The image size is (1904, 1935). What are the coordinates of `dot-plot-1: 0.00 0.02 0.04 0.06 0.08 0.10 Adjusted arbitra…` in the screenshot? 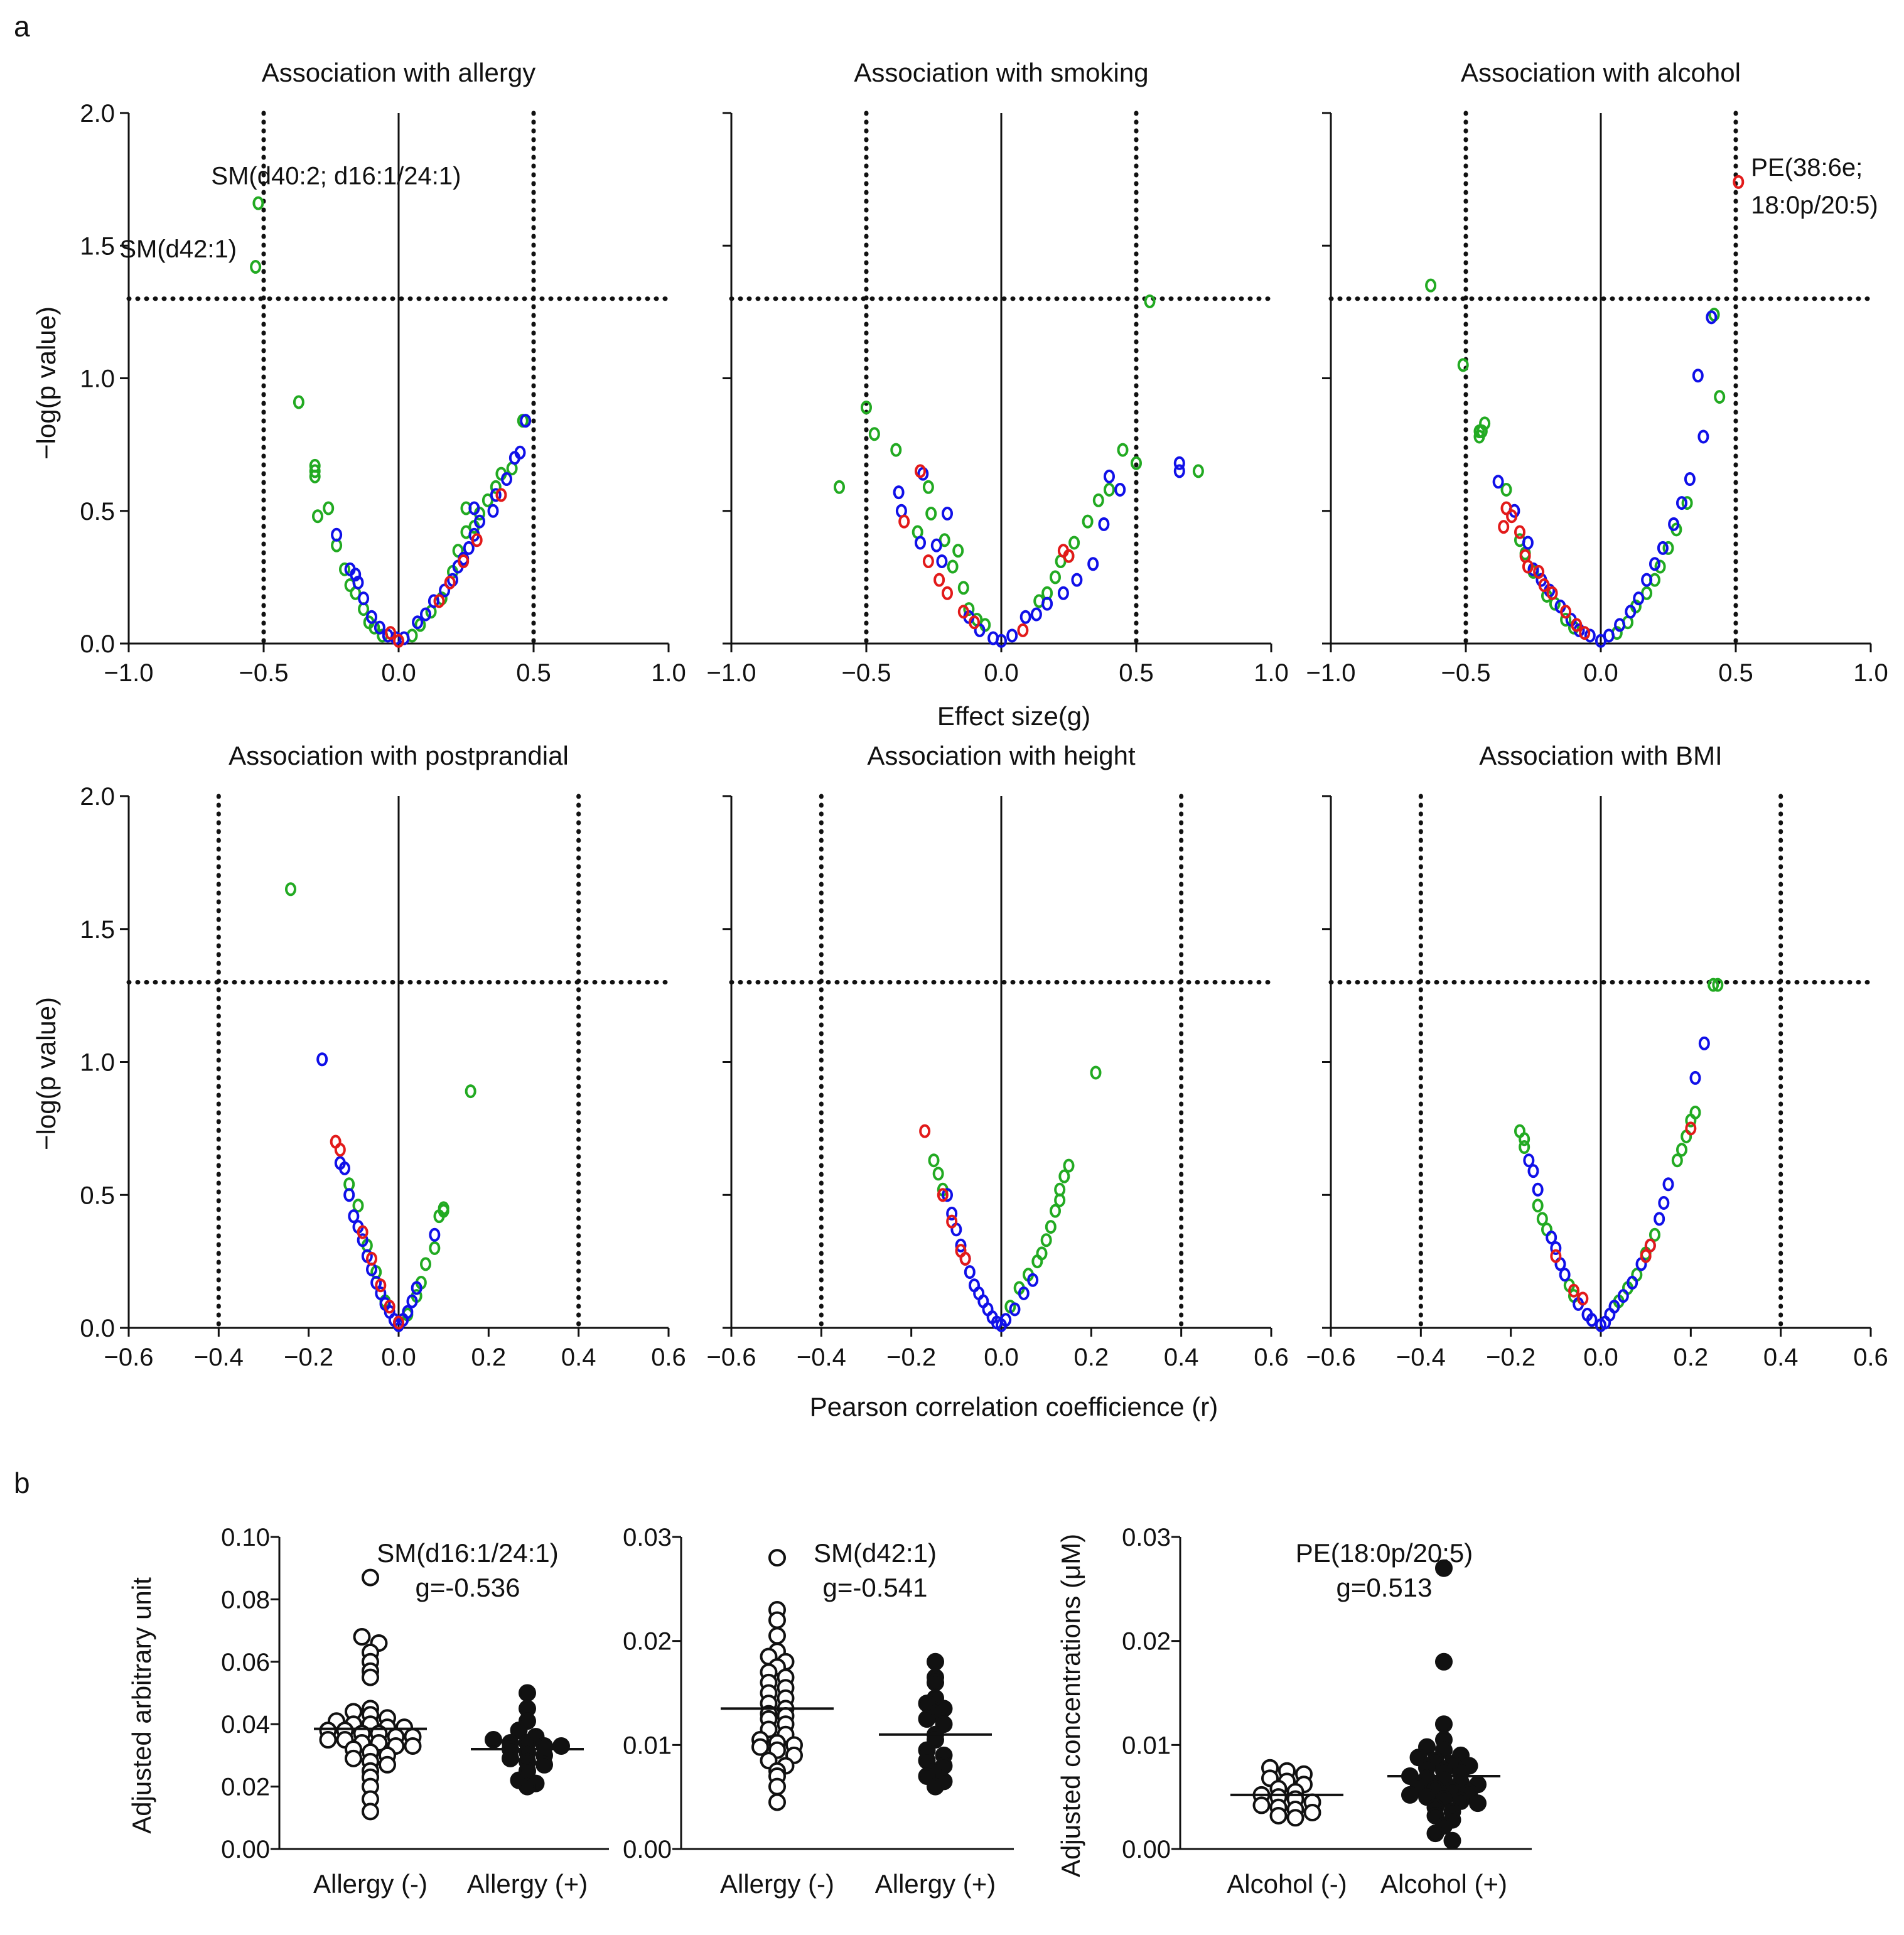 It's located at (368, 1711).